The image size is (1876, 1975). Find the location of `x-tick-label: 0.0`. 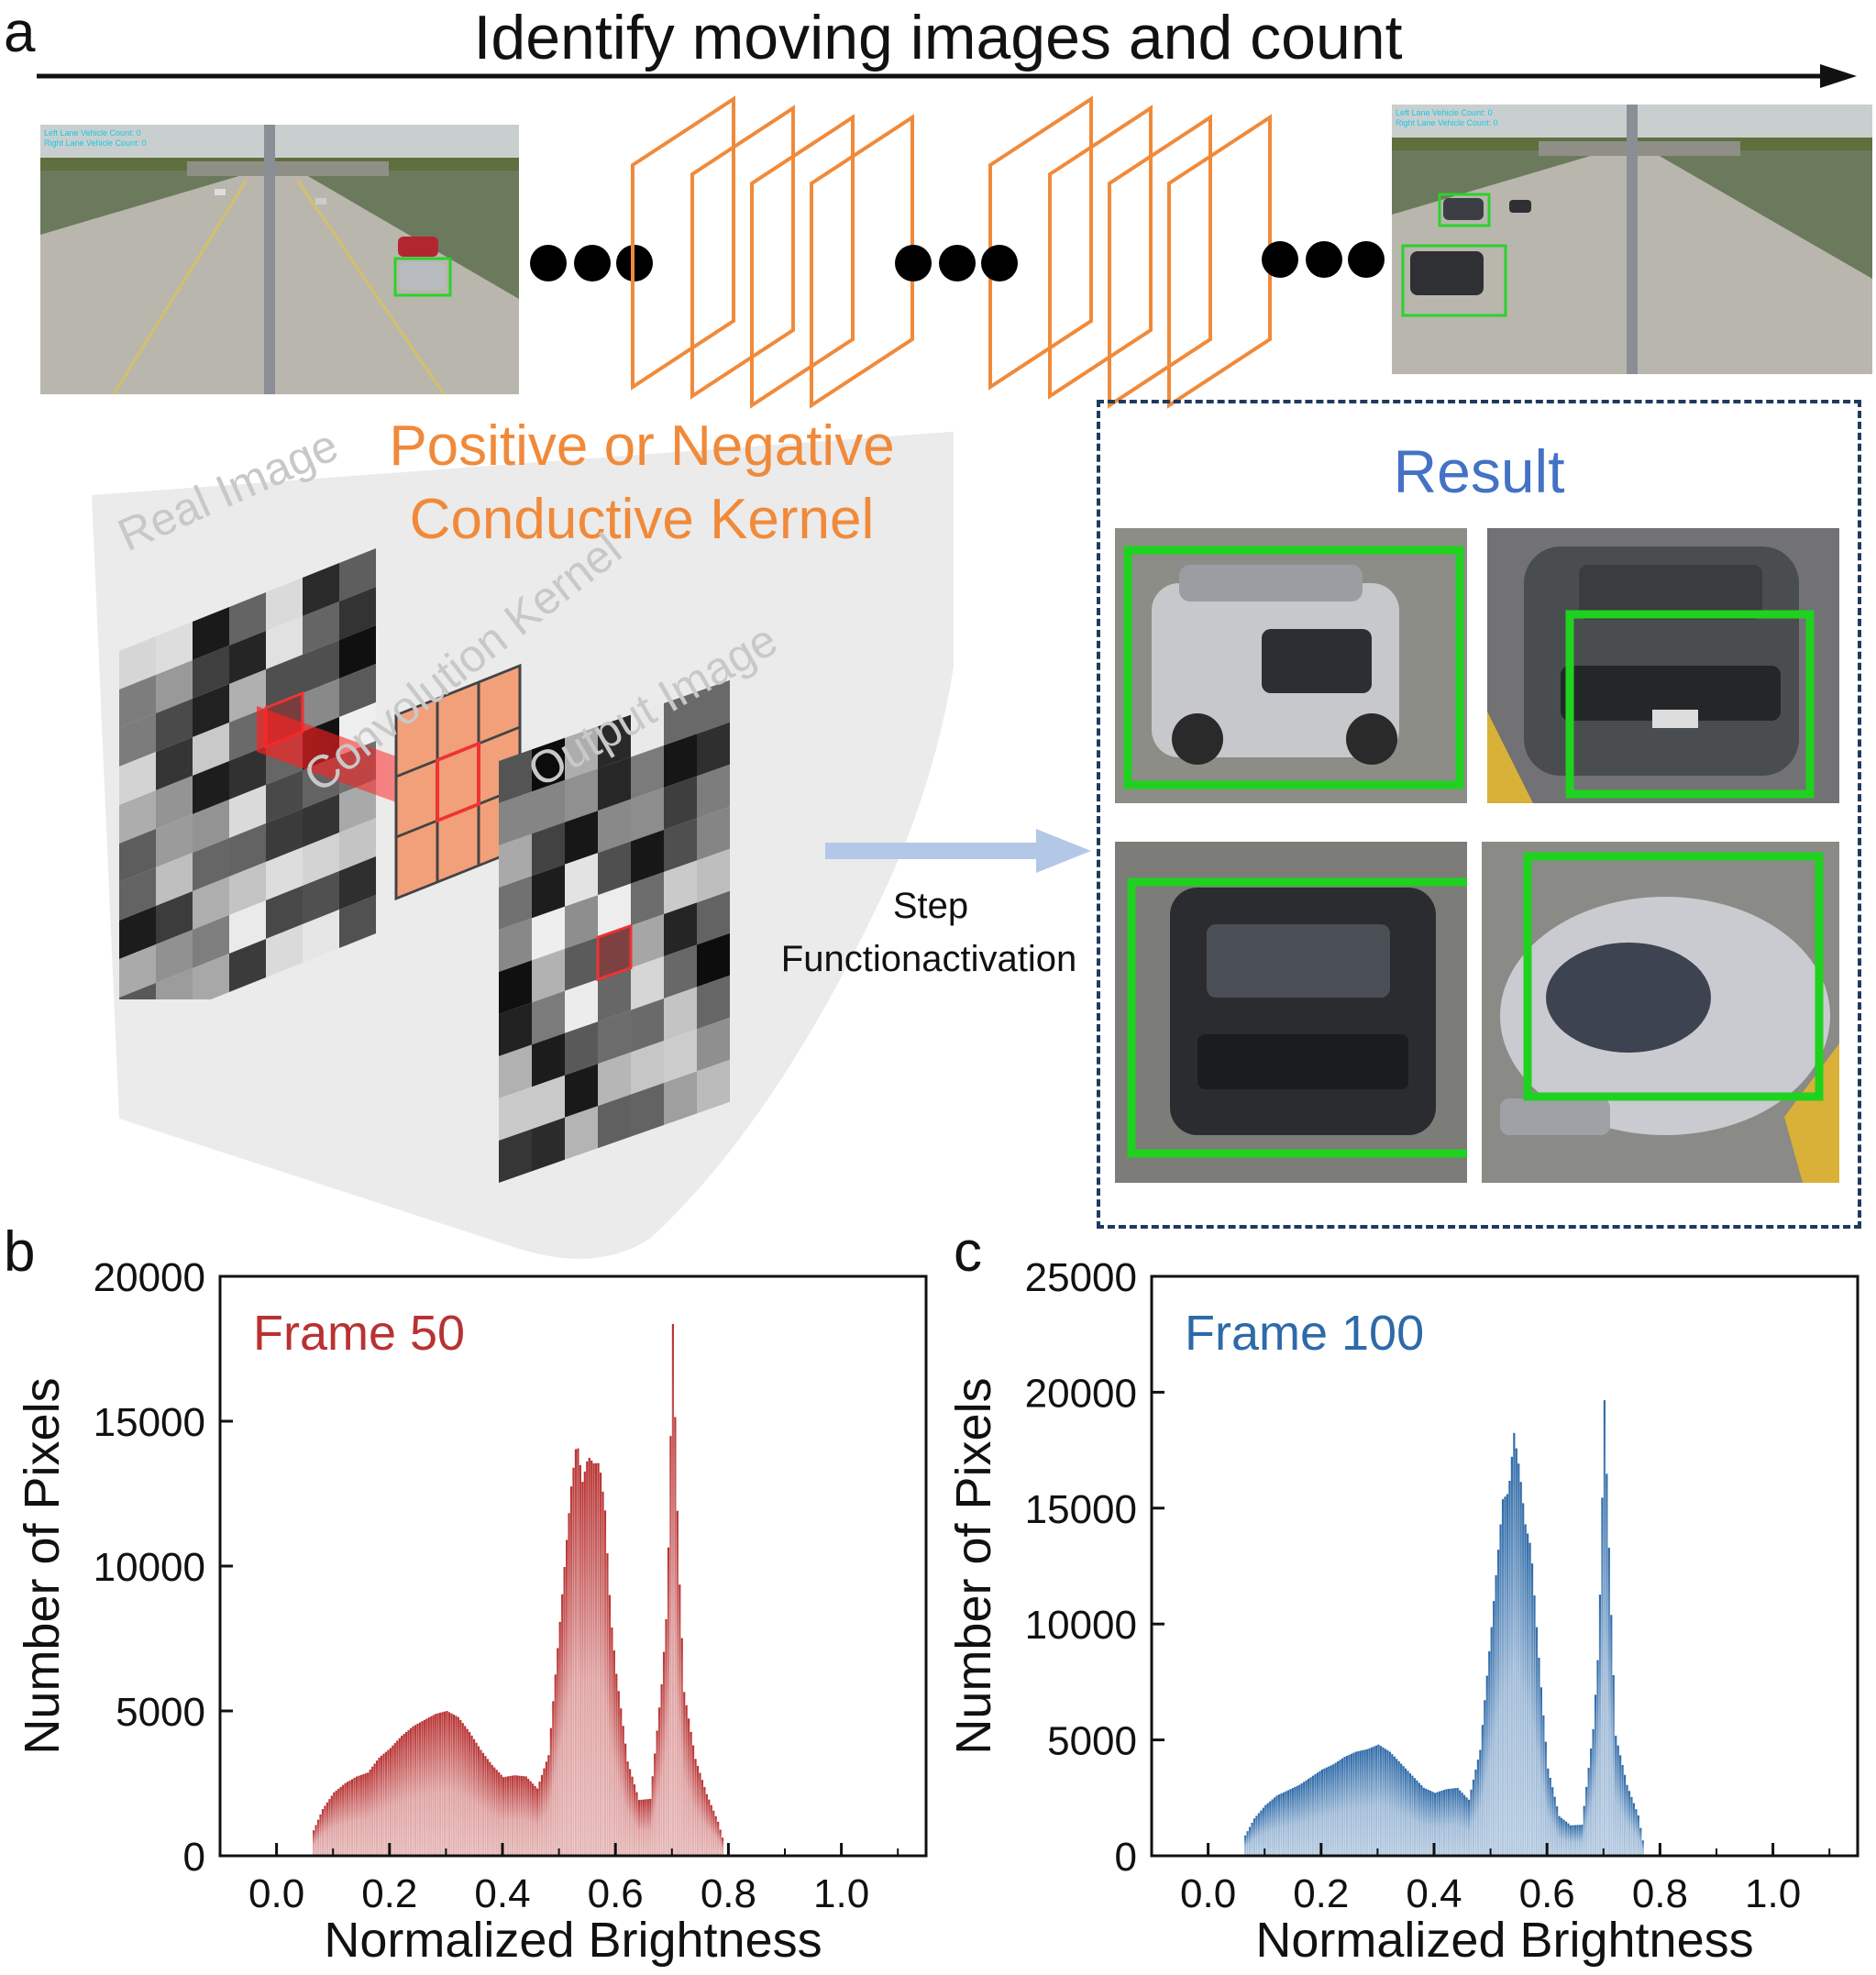

x-tick-label: 0.0 is located at coordinates (1208, 1893).